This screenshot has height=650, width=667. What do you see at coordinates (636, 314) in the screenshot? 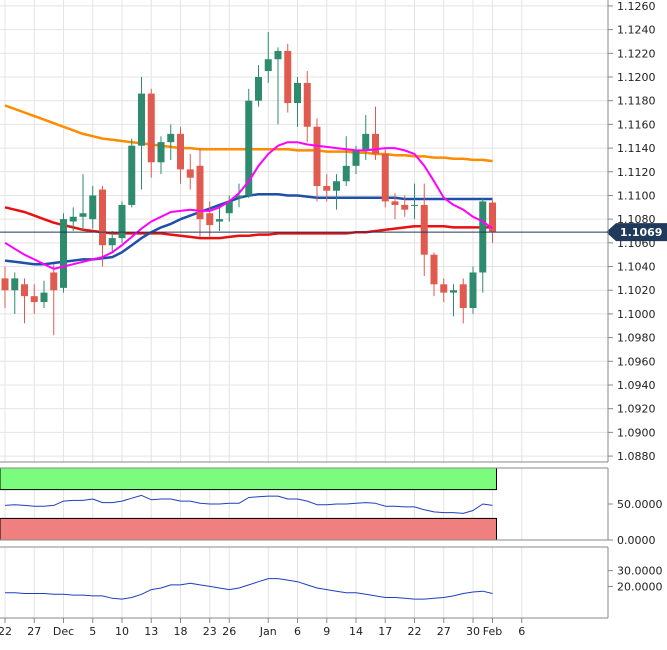
I see `y-tick-label: 1.1000` at bounding box center [636, 314].